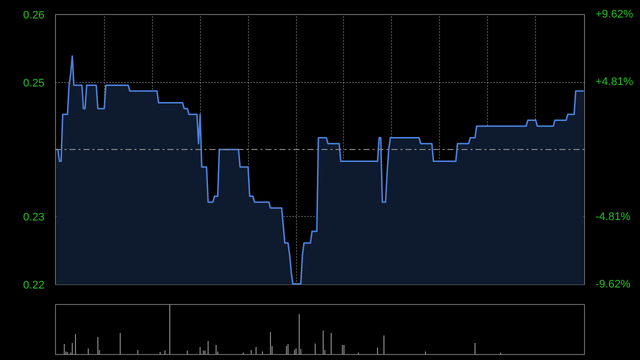 The height and width of the screenshot is (360, 640). What do you see at coordinates (613, 284) in the screenshot?
I see `y2-tick-label: -9.62%` at bounding box center [613, 284].